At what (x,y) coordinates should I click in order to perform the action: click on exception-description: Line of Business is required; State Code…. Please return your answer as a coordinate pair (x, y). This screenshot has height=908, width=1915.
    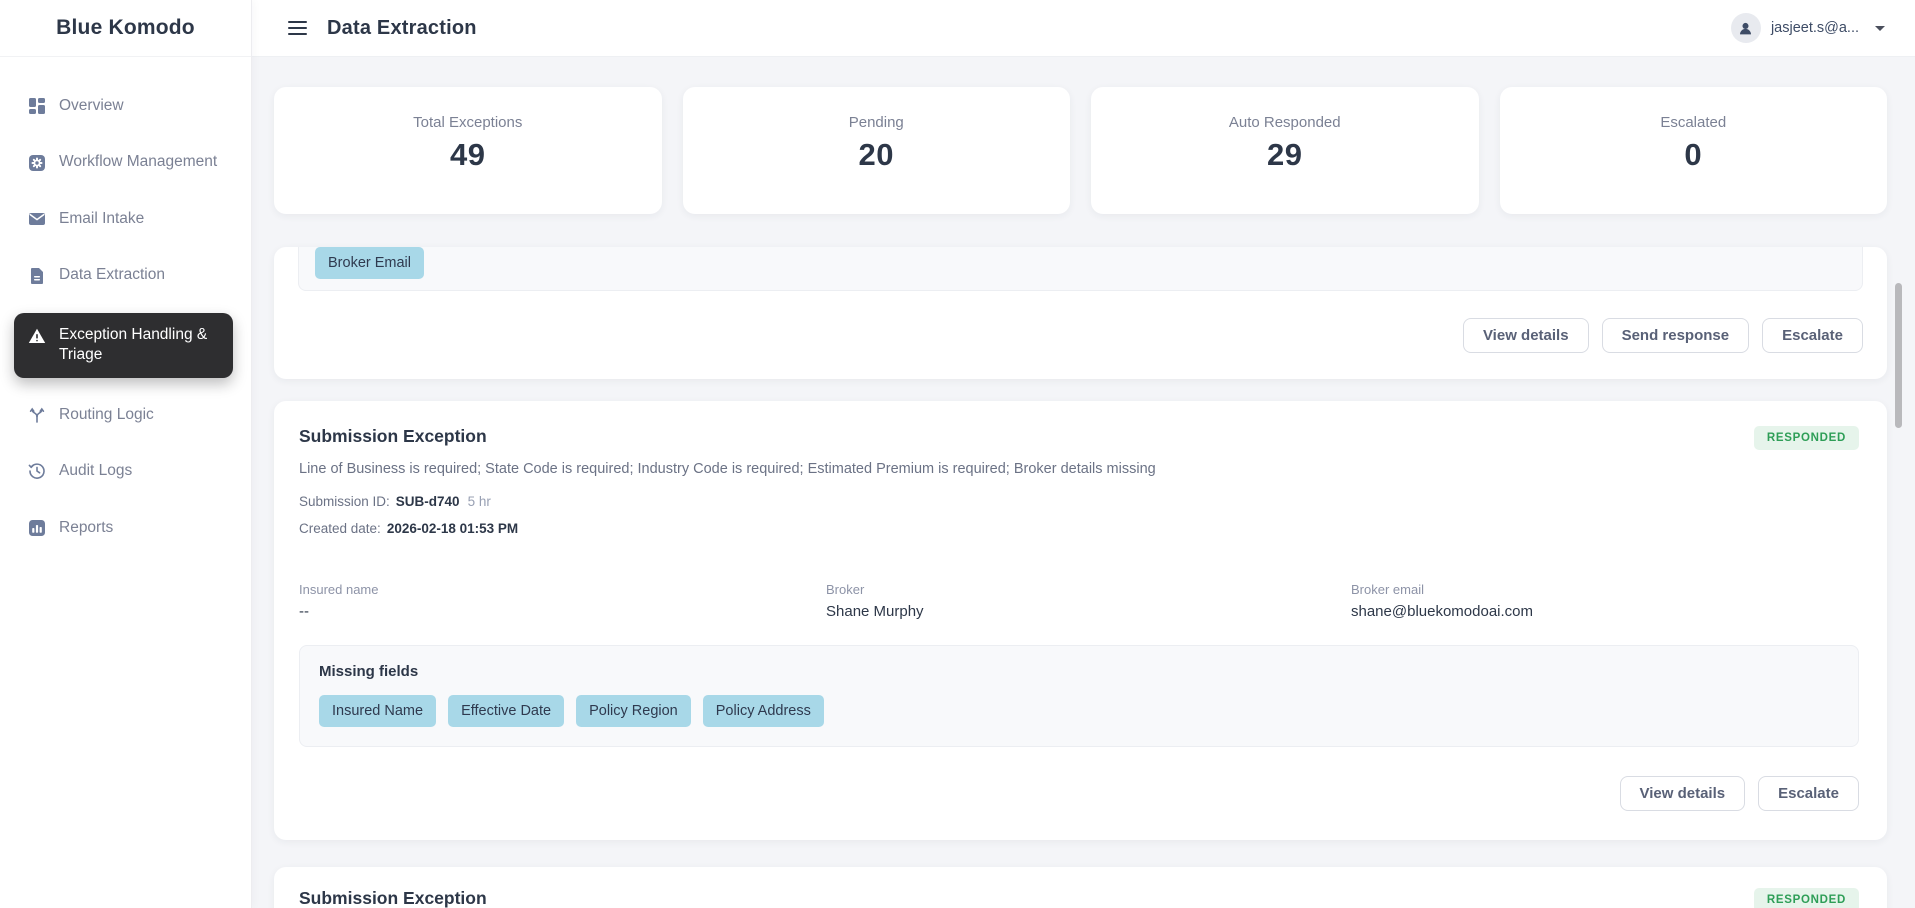
    Looking at the image, I should click on (727, 469).